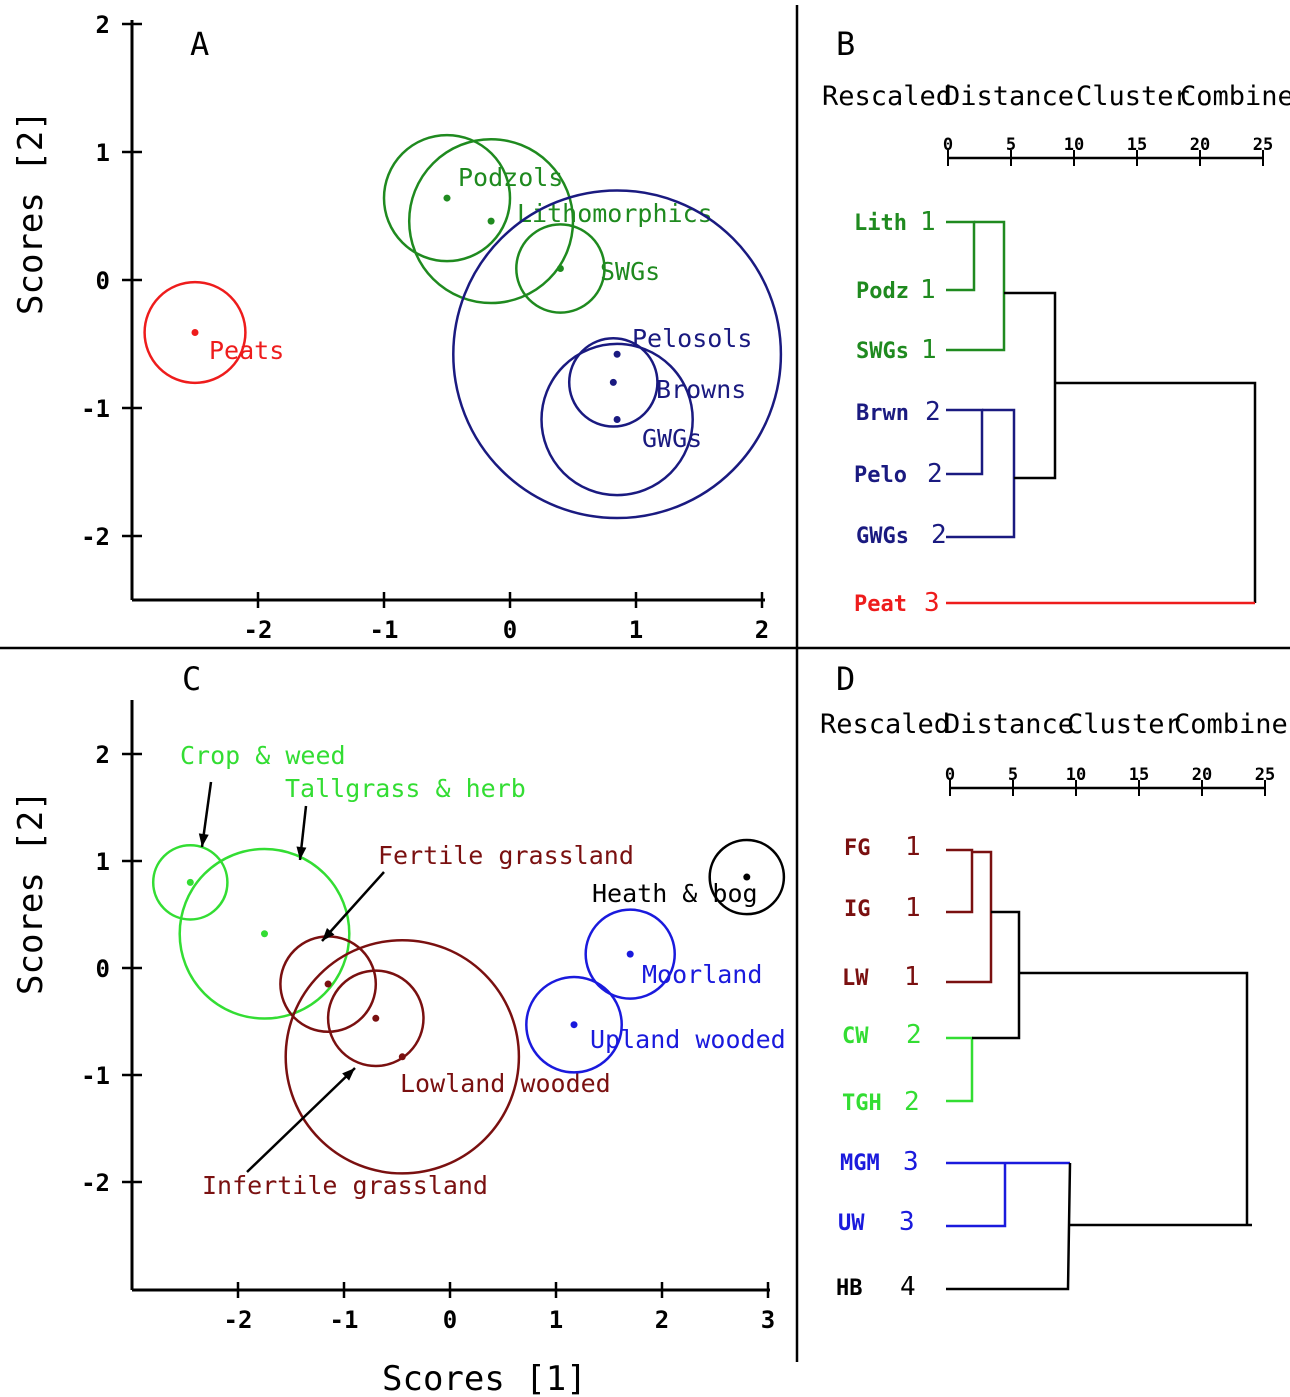 The width and height of the screenshot is (1290, 1397). Describe the element at coordinates (851, 1223) in the screenshot. I see `leaf-label-uw: UW` at that location.